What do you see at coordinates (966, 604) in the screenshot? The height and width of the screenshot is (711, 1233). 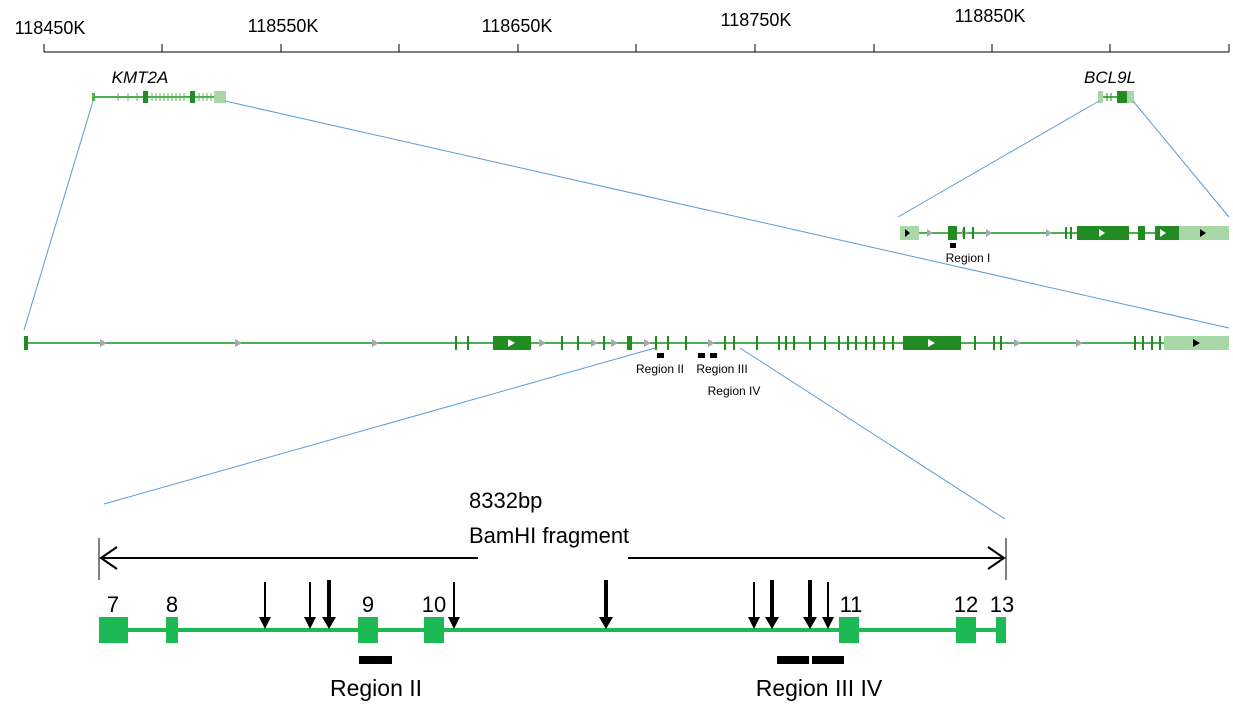 I see `exon-label: 12` at bounding box center [966, 604].